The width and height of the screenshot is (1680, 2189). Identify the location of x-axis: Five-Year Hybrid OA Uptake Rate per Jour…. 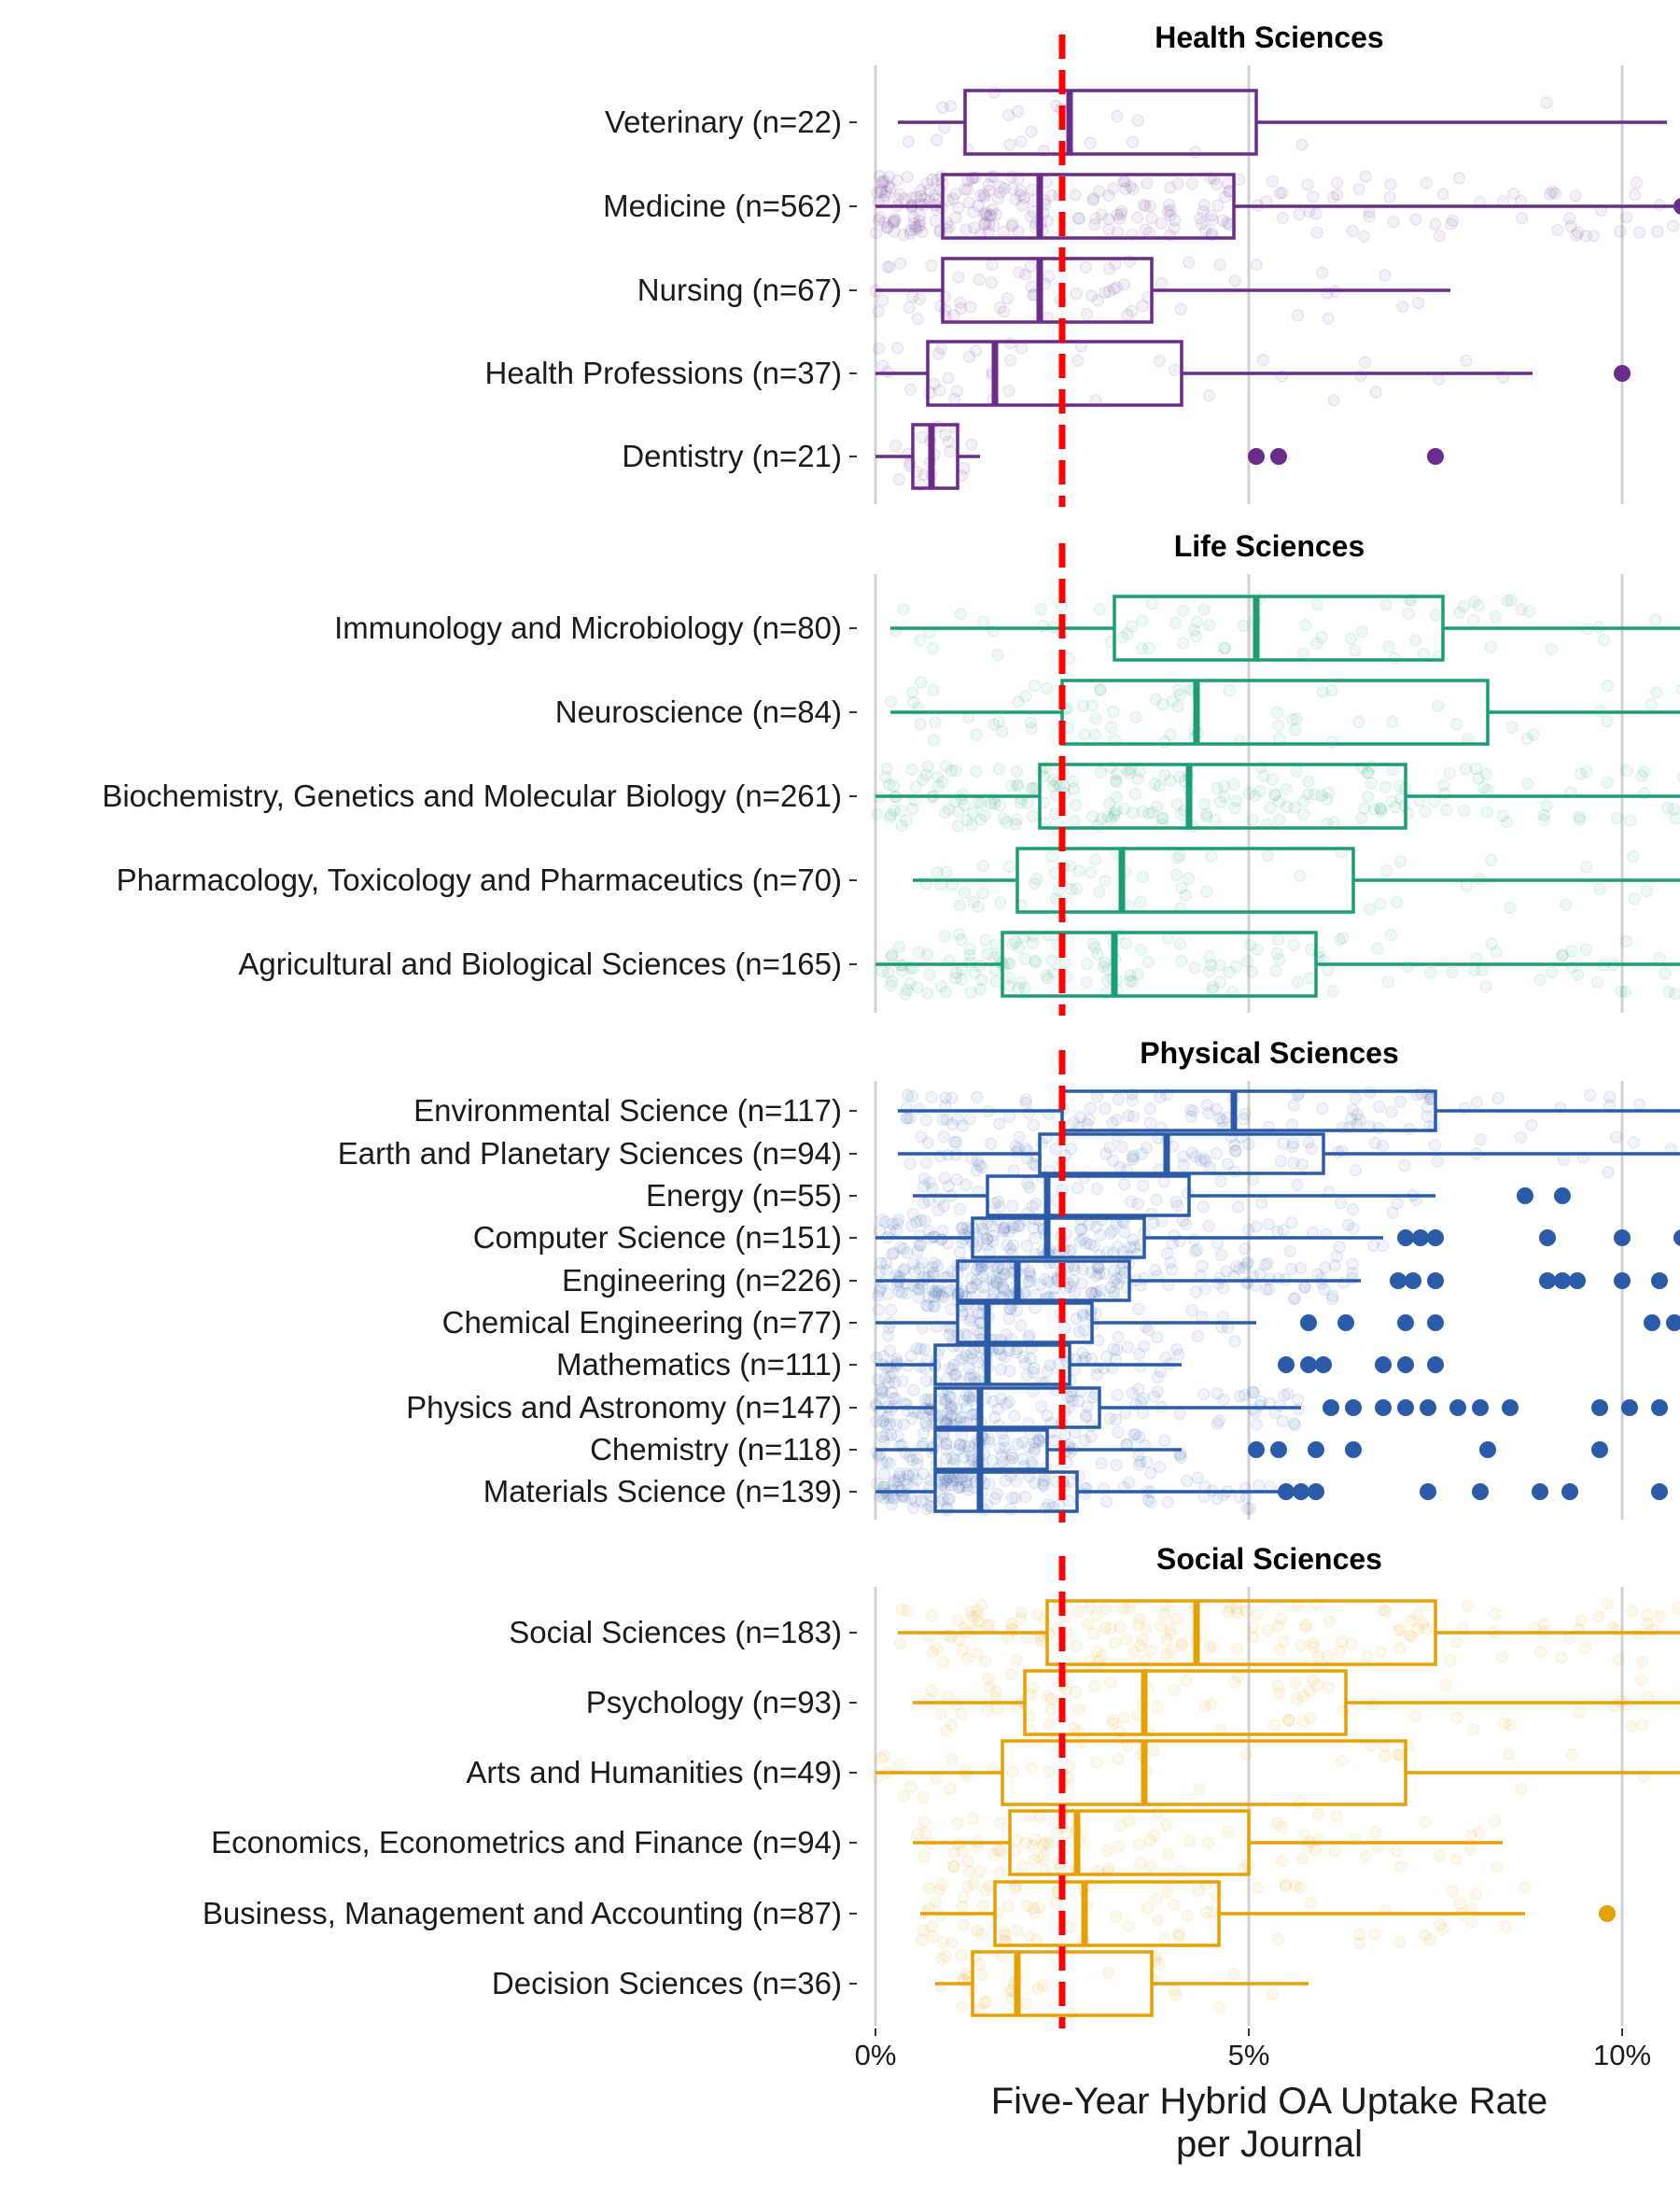
(1267, 2096).